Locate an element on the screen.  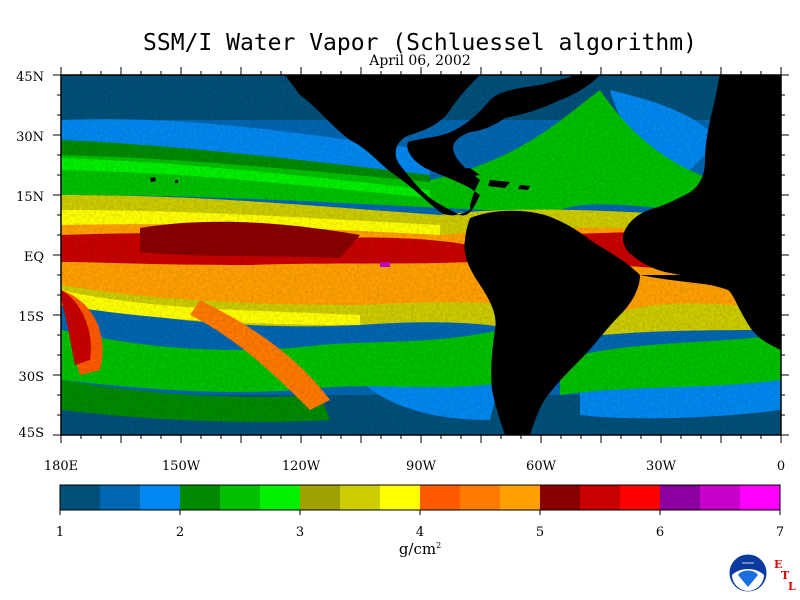
north-america-land is located at coordinates (442, 145).